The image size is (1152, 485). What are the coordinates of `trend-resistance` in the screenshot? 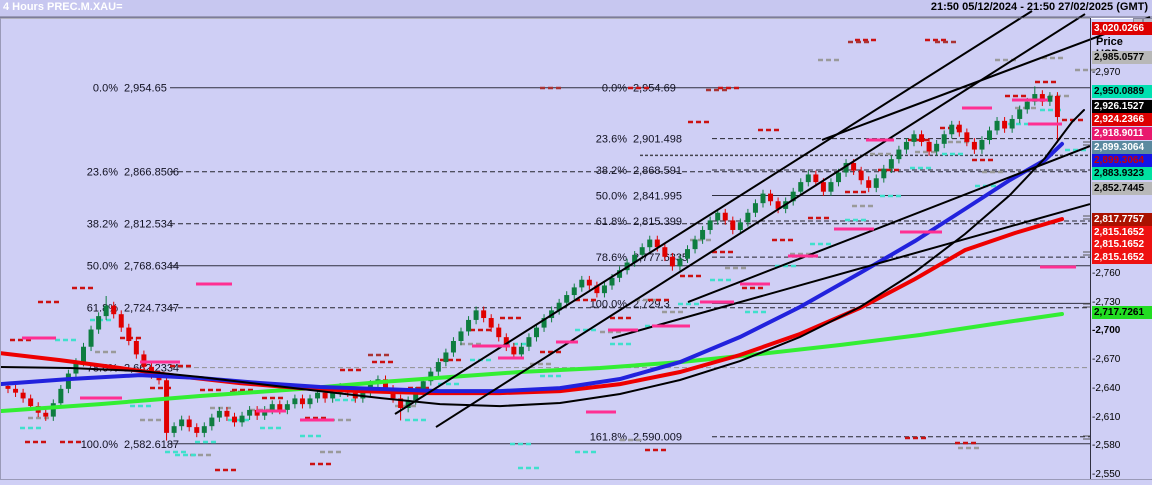 It's located at (986, 78).